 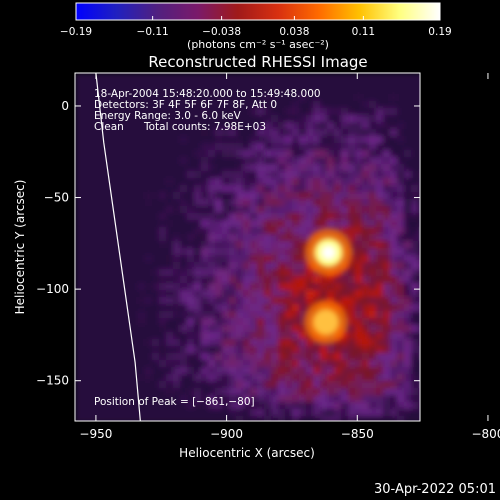 I want to click on colorbar-tick-label: 0.11, so click(x=363, y=32).